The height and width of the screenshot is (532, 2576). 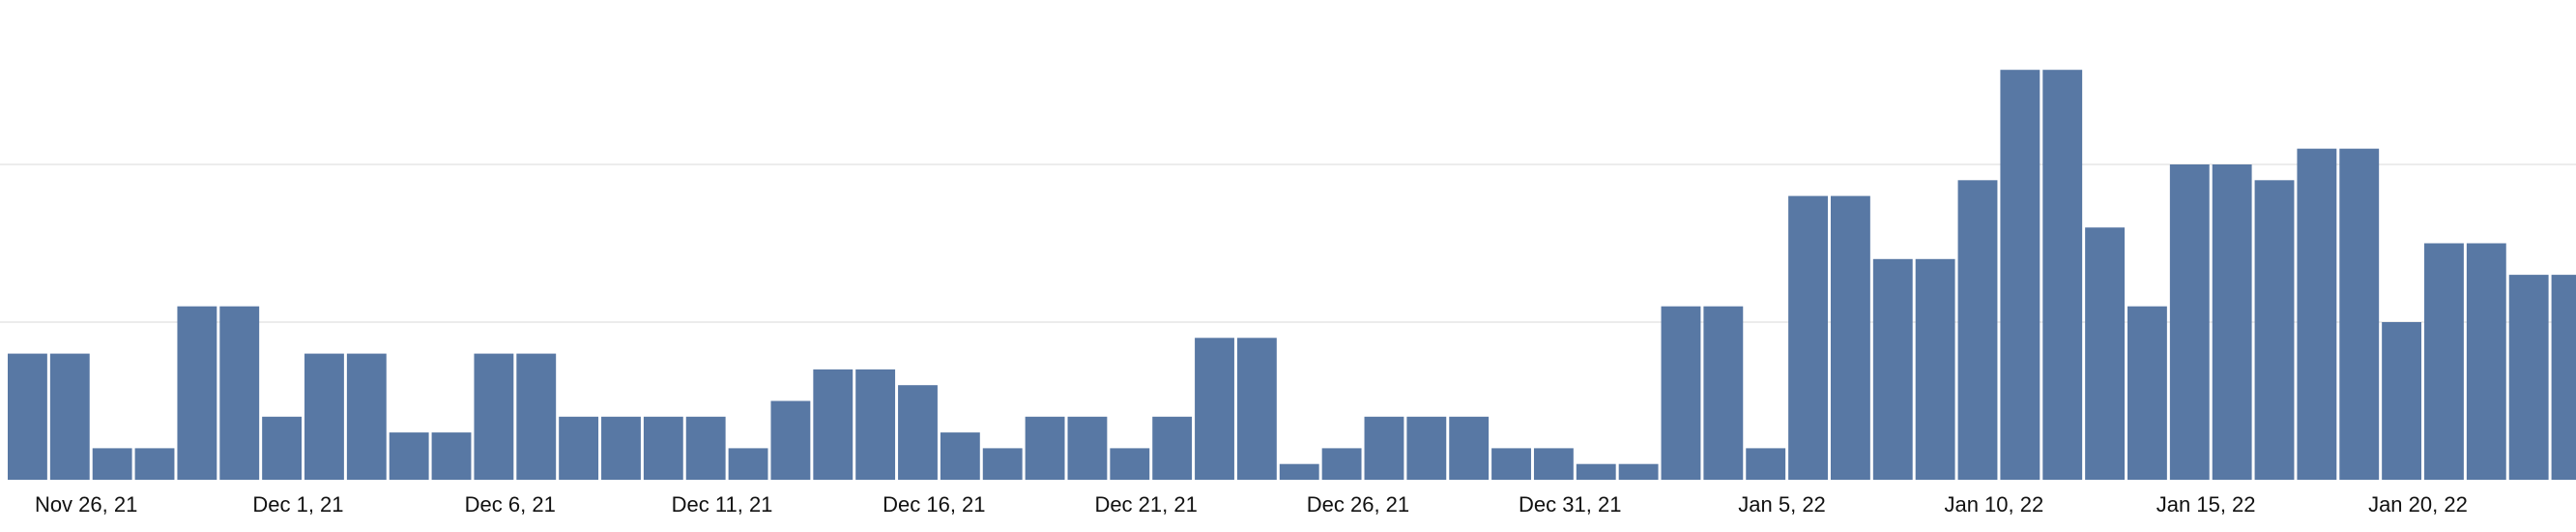 I want to click on x-tick-label: Dec 26, 21, so click(x=1358, y=504).